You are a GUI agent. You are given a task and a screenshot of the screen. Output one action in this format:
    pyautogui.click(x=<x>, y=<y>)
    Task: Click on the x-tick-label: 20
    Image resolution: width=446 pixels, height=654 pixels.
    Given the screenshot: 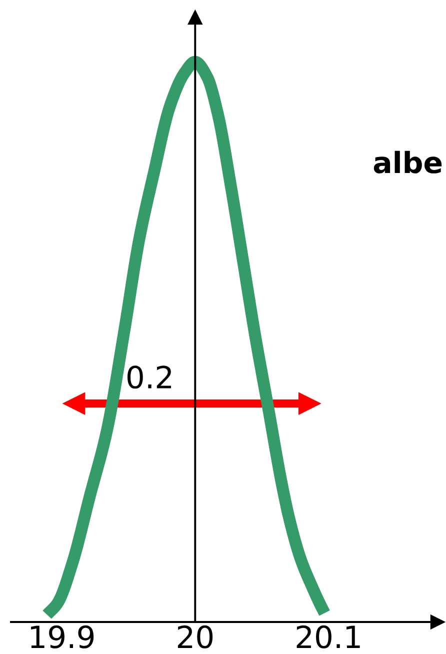 What is the action you would take?
    pyautogui.click(x=195, y=636)
    